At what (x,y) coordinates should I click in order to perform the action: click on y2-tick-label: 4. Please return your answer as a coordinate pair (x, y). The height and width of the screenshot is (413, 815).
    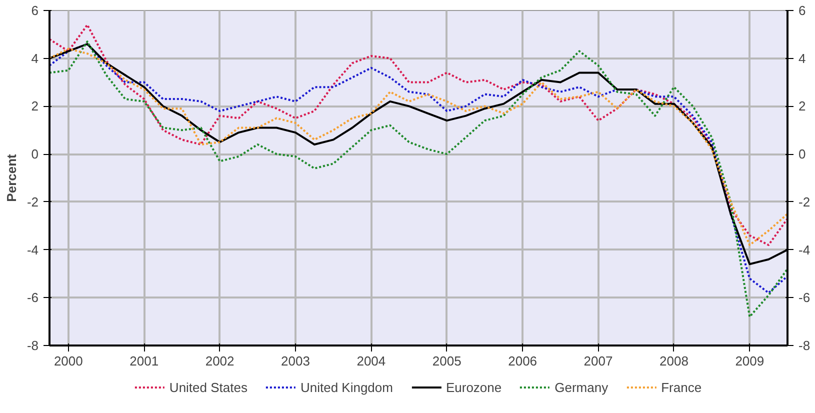
    Looking at the image, I should click on (802, 58).